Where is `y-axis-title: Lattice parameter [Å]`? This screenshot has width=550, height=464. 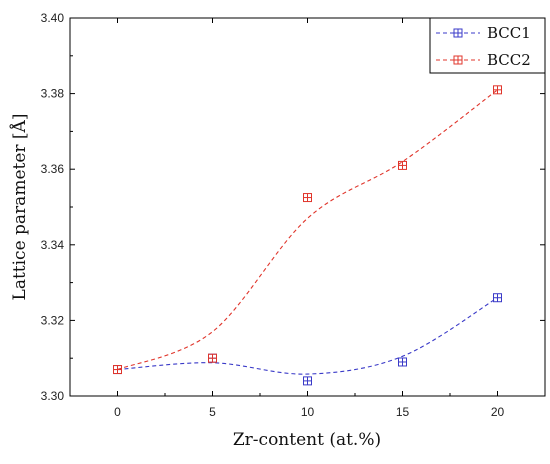 y-axis-title: Lattice parameter [Å] is located at coordinates (19, 207).